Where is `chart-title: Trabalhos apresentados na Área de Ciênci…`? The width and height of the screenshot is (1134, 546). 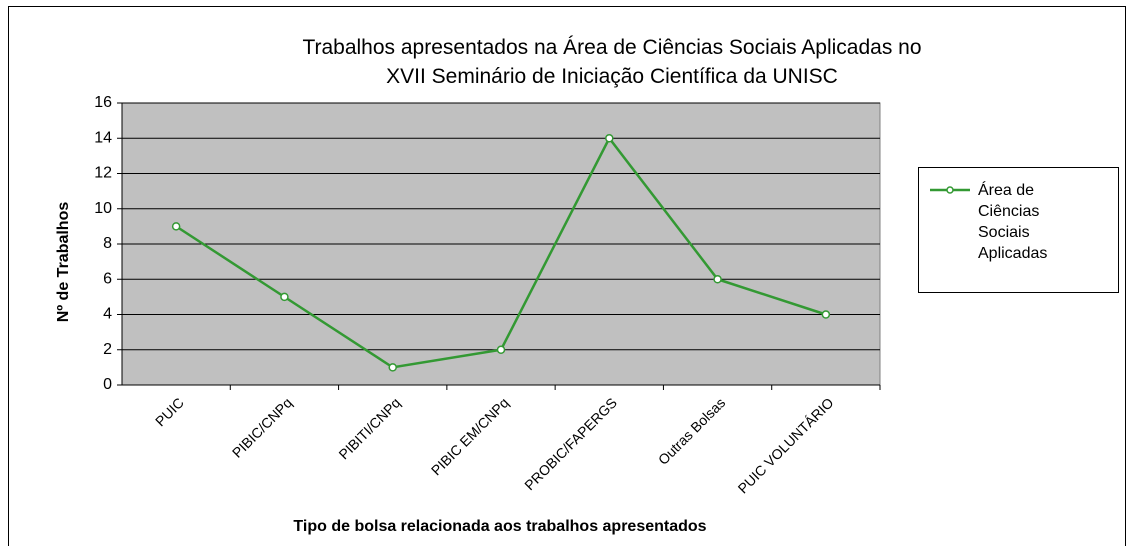
chart-title: Trabalhos apresentados na Área de Ciênci… is located at coordinates (612, 62).